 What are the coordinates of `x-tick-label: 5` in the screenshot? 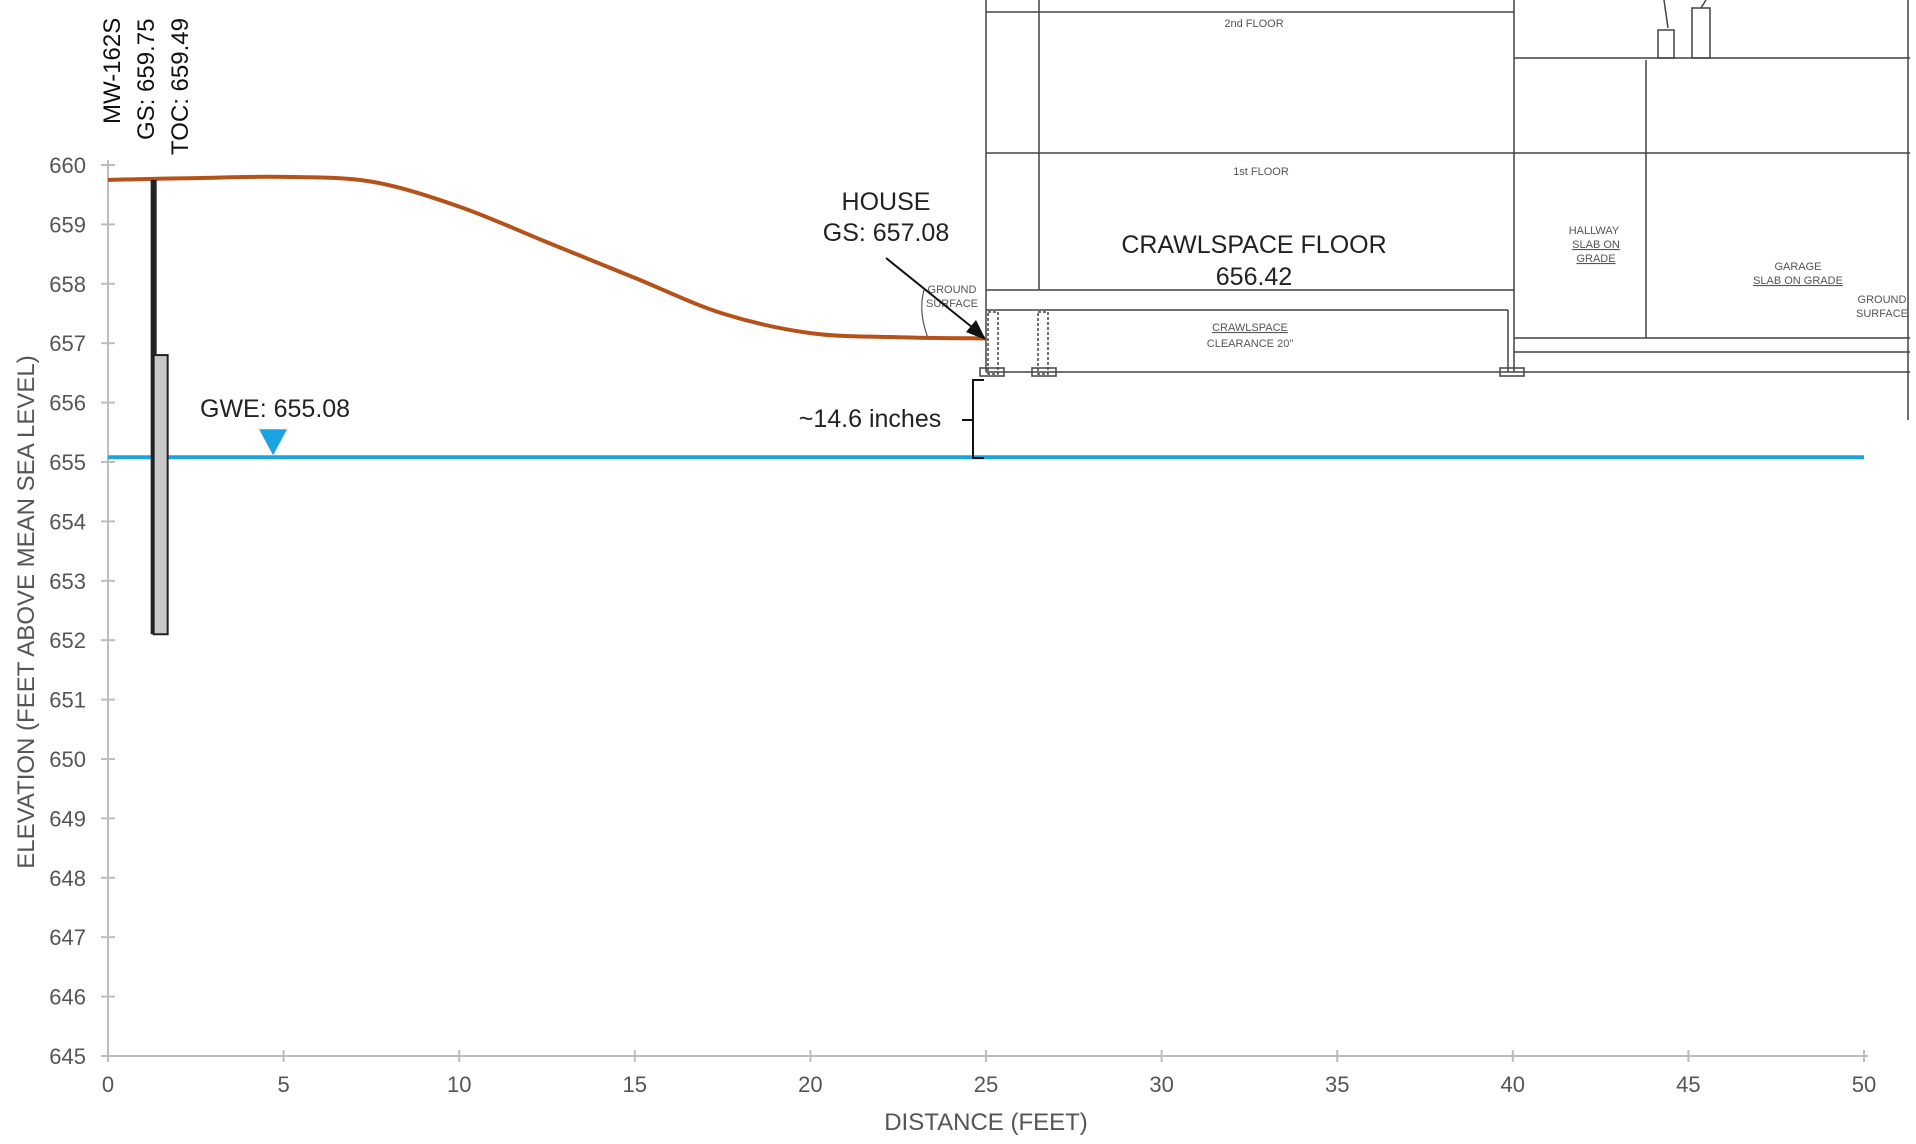 It's located at (283, 1084).